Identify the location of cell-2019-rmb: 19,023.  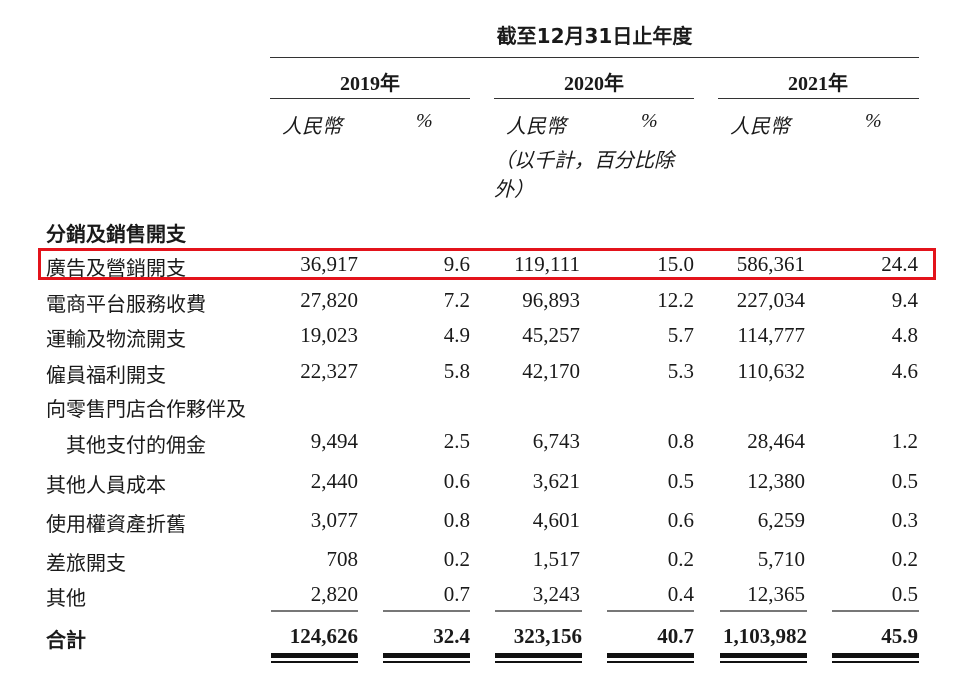
(329, 335).